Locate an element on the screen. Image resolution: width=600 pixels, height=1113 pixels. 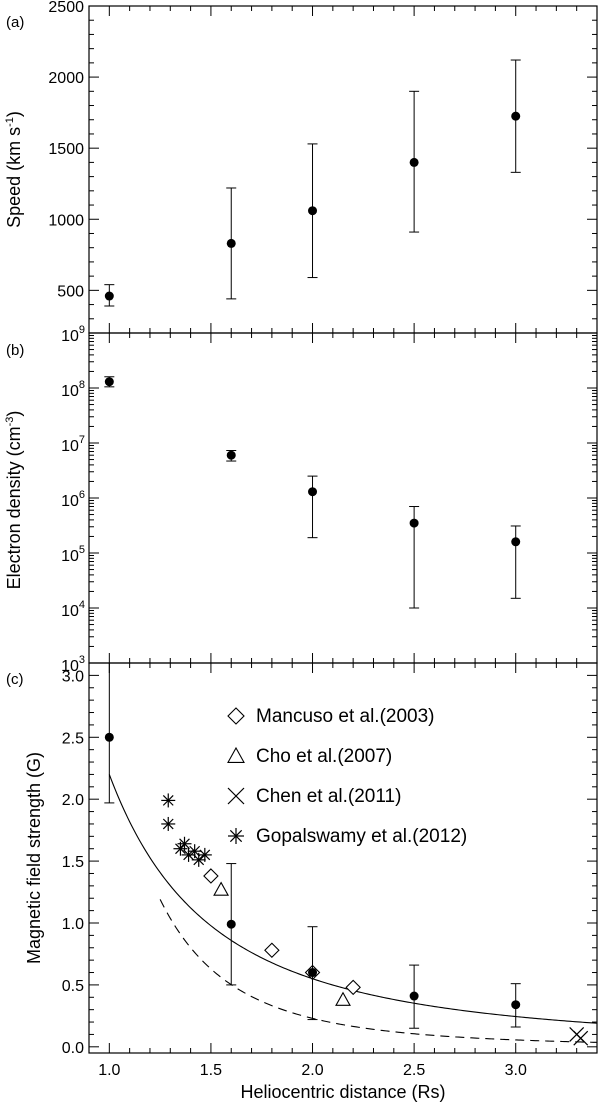
panel-c-y-tick-label: 1.0 is located at coordinates (73, 924).